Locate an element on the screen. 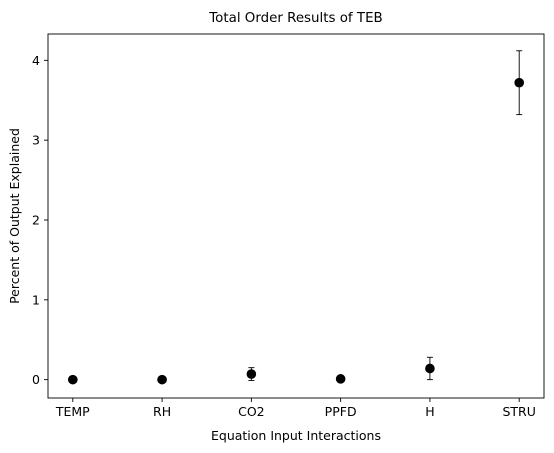  y-axis: 0 1 2 3 4 is located at coordinates (40, 220).